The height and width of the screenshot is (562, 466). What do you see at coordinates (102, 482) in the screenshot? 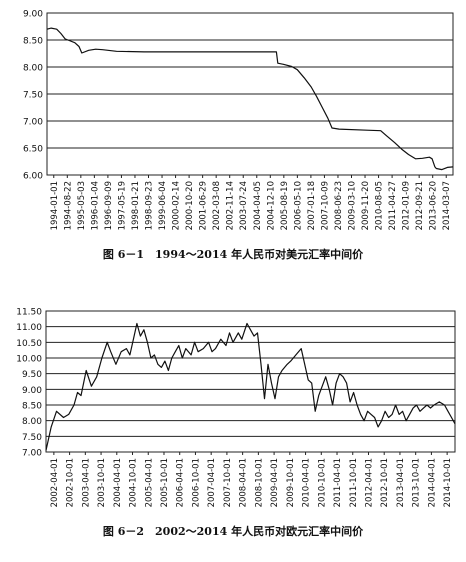
I see `x-tick-label: 2003-10-01` at bounding box center [102, 482].